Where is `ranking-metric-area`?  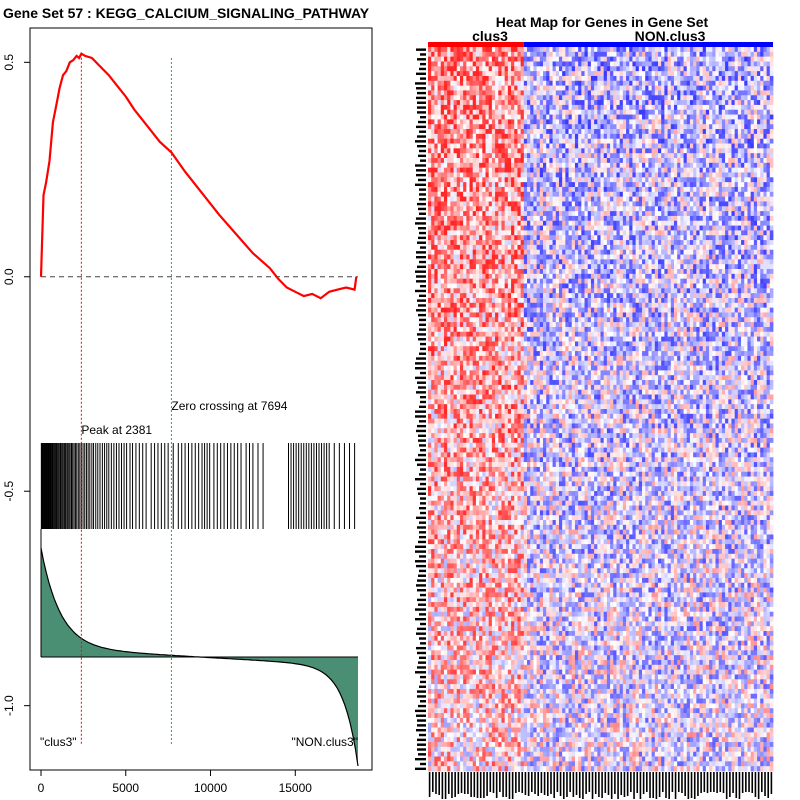 ranking-metric-area is located at coordinates (199, 648).